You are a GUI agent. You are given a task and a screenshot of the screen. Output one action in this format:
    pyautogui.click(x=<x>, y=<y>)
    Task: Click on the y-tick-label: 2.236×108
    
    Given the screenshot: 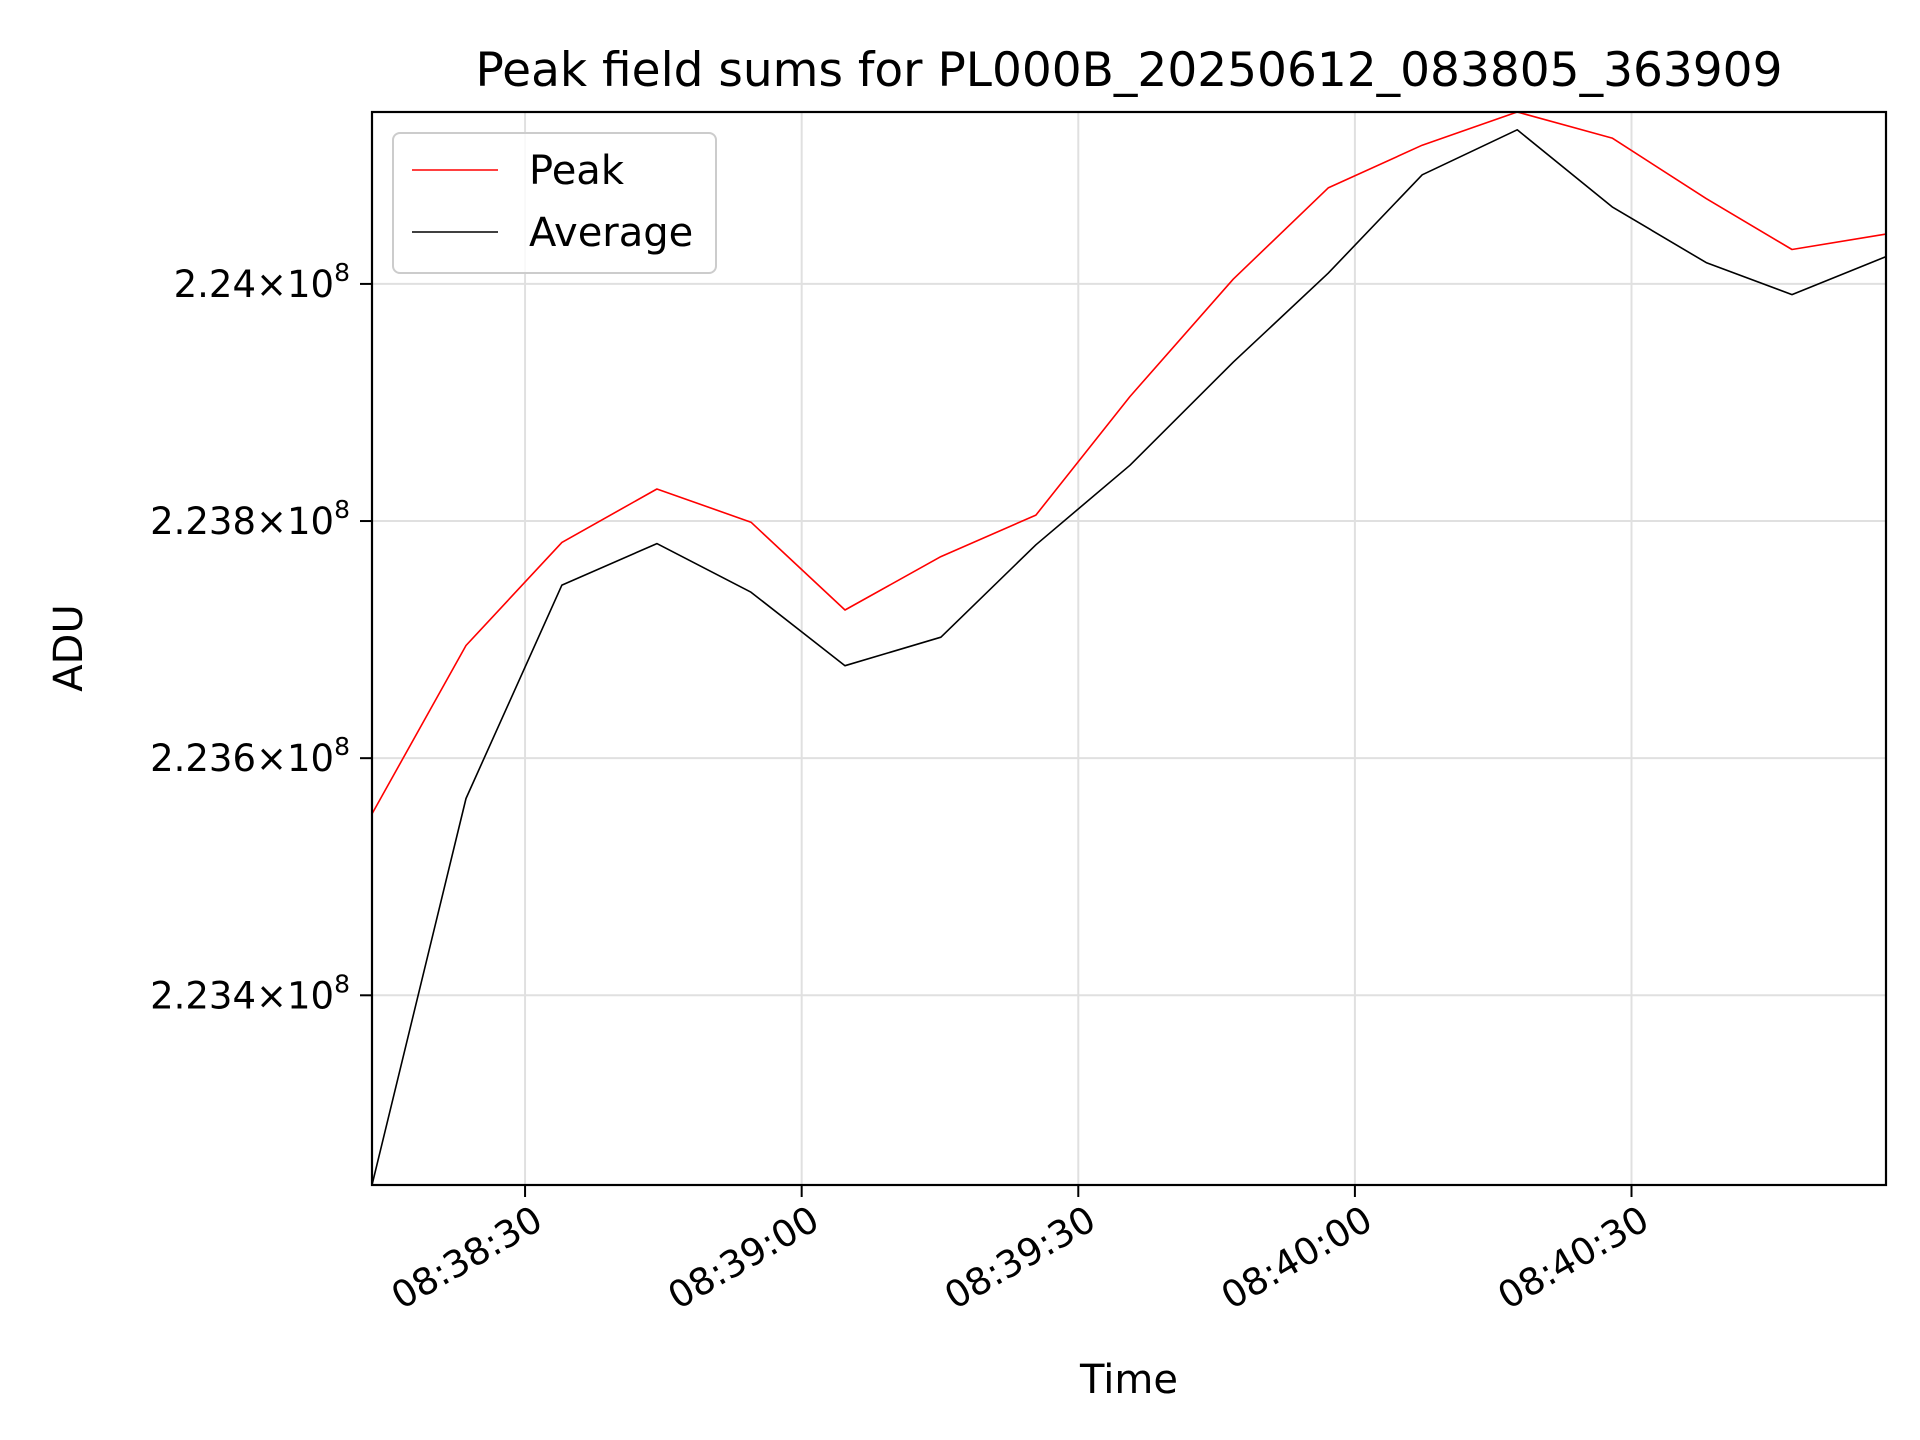 What is the action you would take?
    pyautogui.click(x=250, y=756)
    